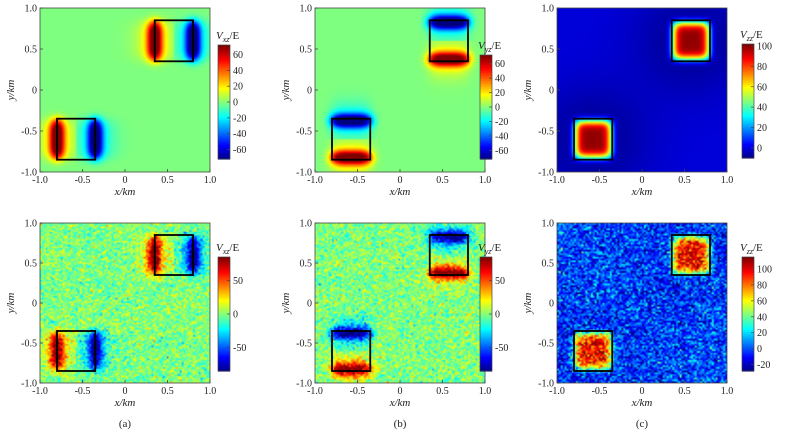 The image size is (785, 435). What do you see at coordinates (489, 47) in the screenshot?
I see `colorbar-title: Vyz/E` at bounding box center [489, 47].